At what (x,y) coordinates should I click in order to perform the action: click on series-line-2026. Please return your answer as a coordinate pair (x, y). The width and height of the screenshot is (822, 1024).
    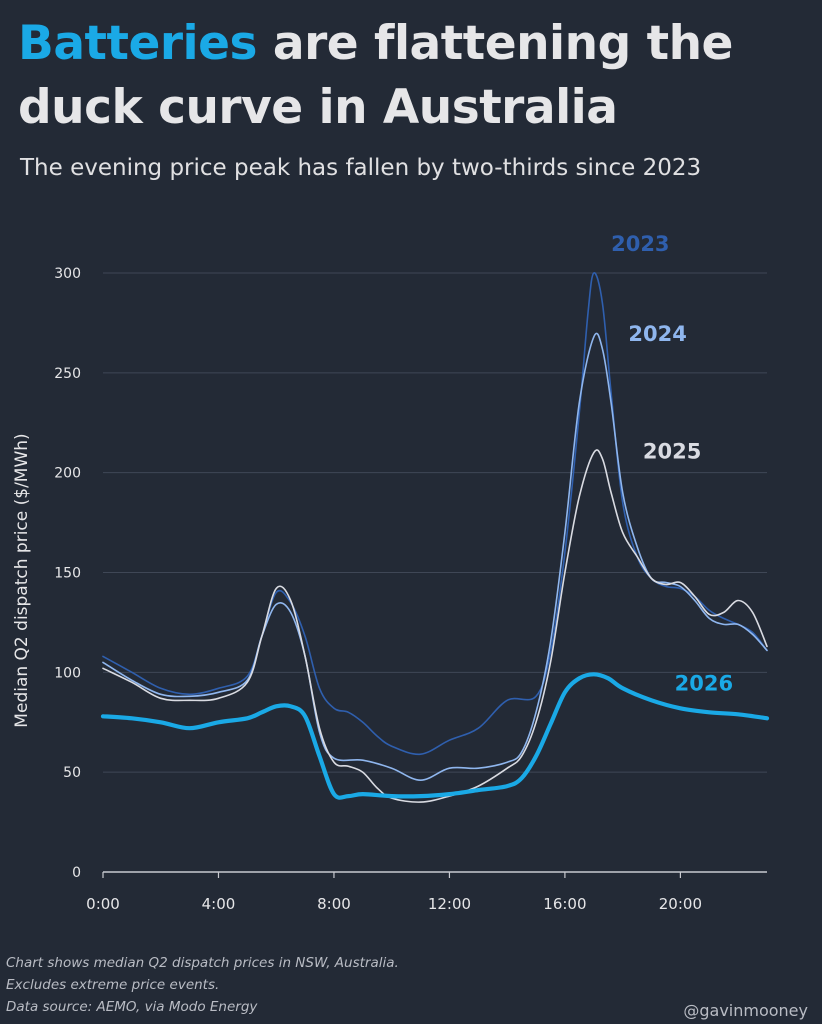
    Looking at the image, I should click on (435, 736).